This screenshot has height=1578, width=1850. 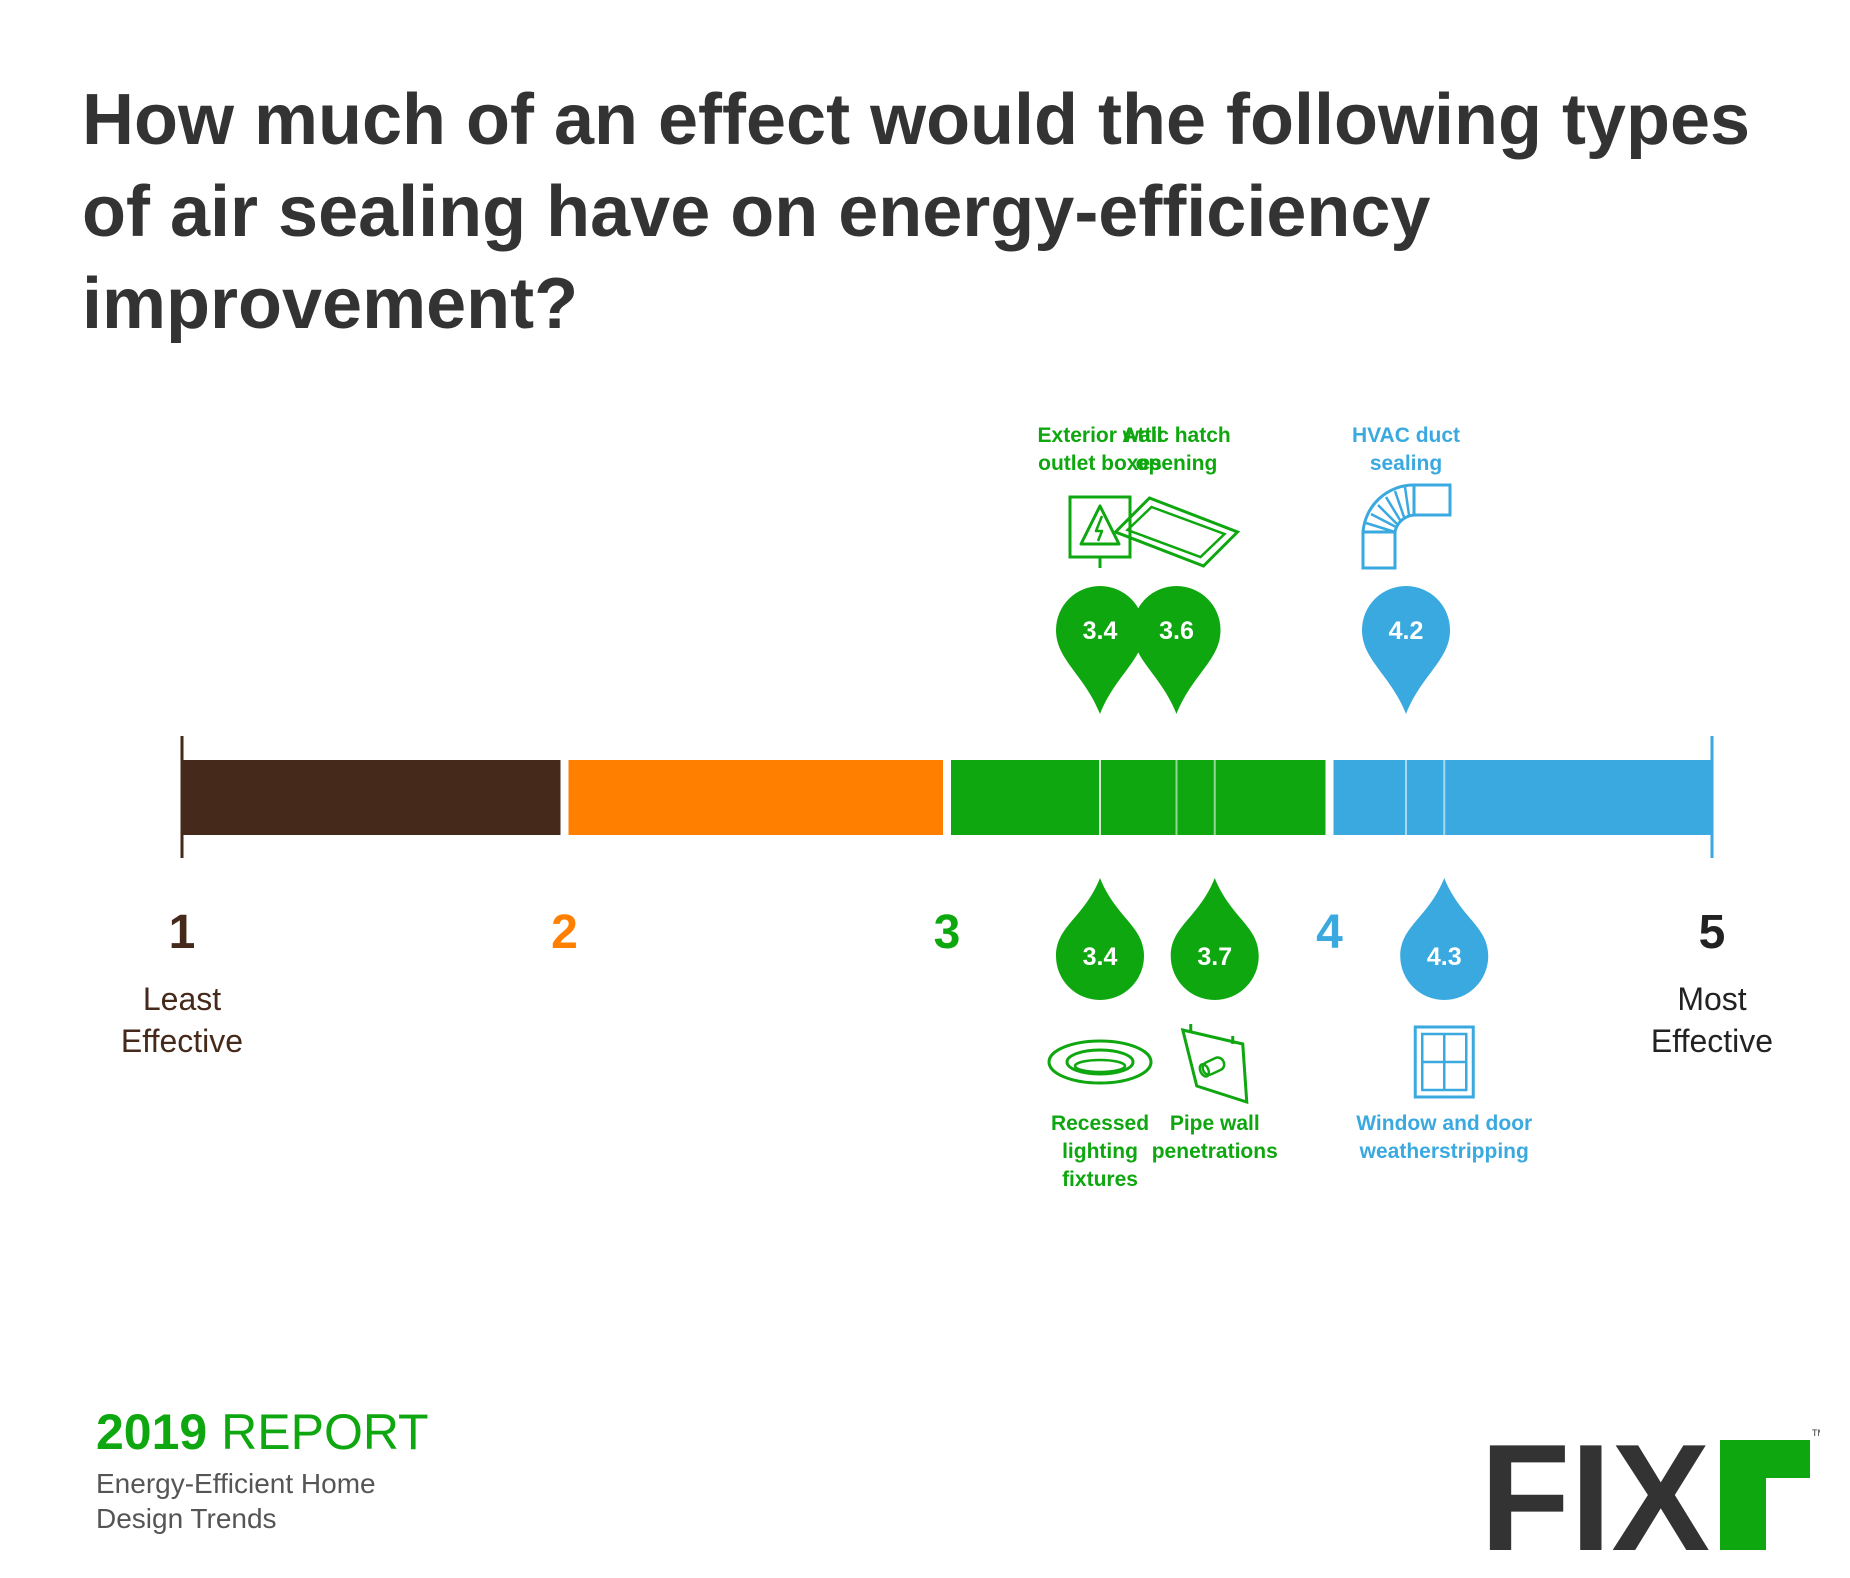 I want to click on value-label: 4.2, so click(x=1406, y=631).